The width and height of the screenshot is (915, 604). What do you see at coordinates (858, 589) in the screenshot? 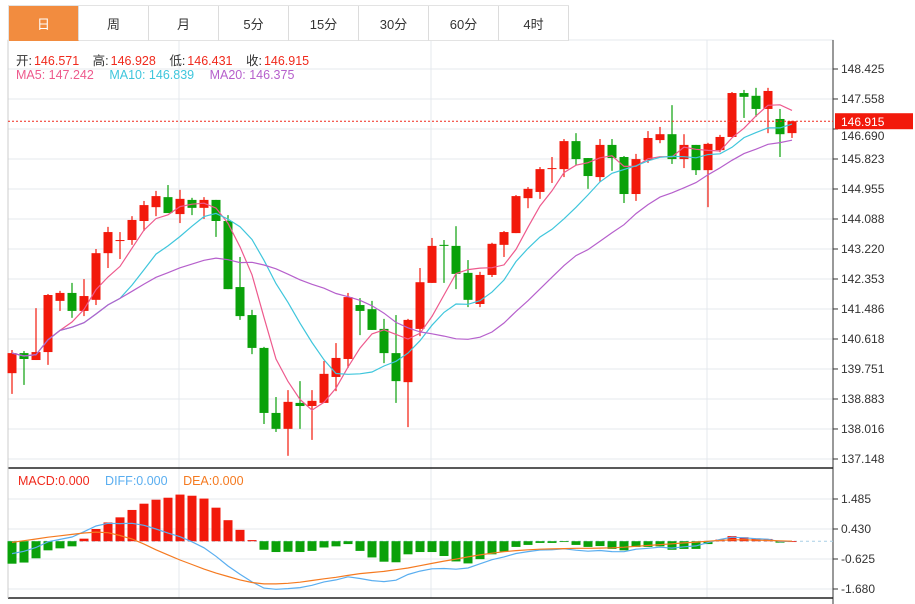
I see `macd-tick-label: -1.680` at bounding box center [858, 589].